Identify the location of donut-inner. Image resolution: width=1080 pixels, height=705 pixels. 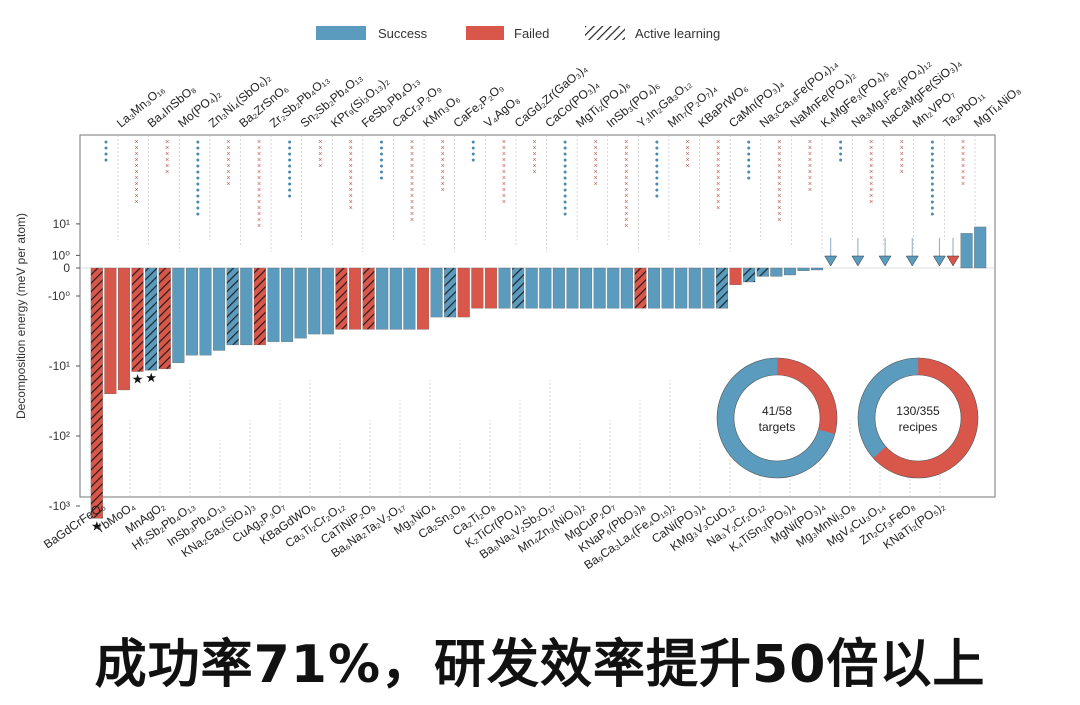
(777, 418).